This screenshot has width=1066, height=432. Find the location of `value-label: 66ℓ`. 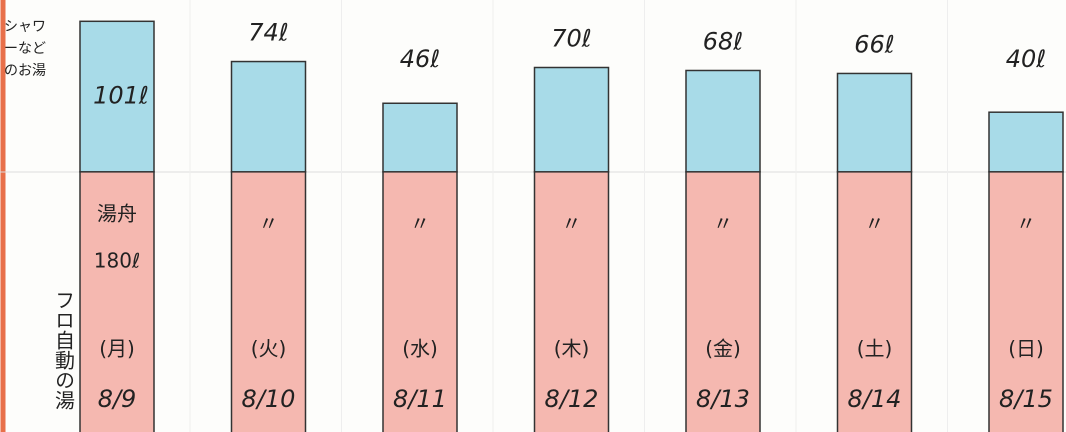

value-label: 66ℓ is located at coordinates (874, 44).